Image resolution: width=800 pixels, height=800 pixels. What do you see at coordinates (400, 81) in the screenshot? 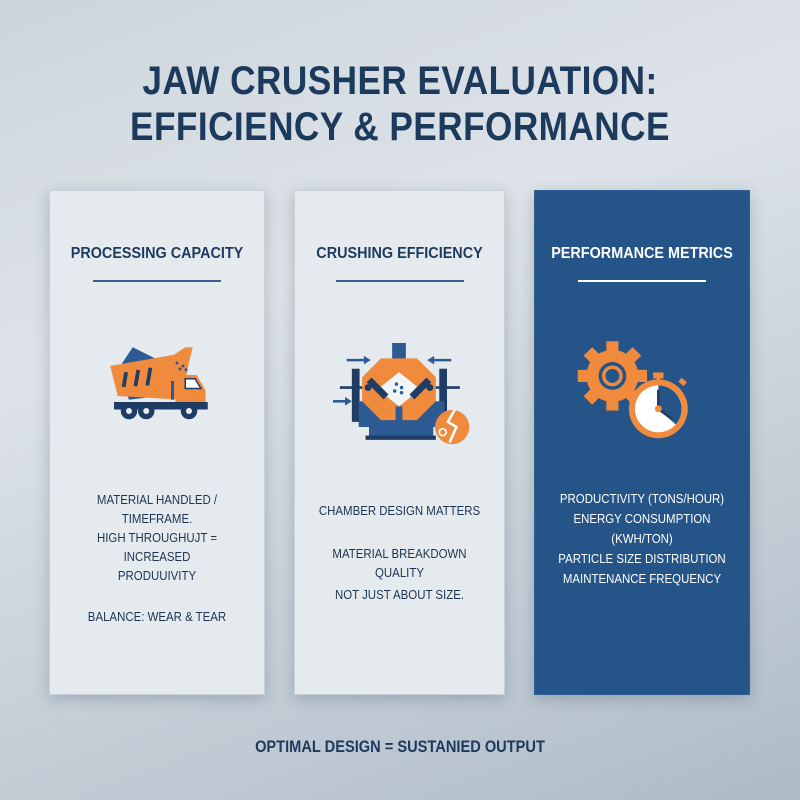
I see `title-line-1: JAW CRUSHER EVALUATION:` at bounding box center [400, 81].